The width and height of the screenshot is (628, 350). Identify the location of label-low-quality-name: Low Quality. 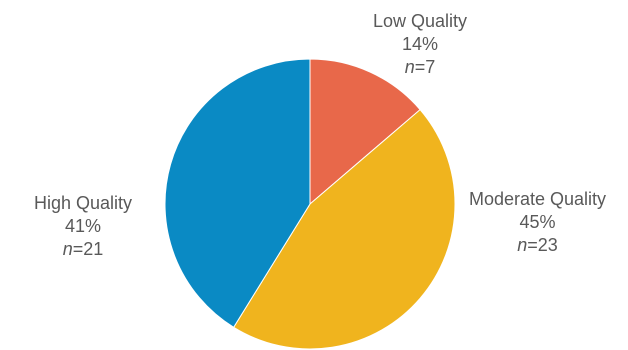
(420, 21).